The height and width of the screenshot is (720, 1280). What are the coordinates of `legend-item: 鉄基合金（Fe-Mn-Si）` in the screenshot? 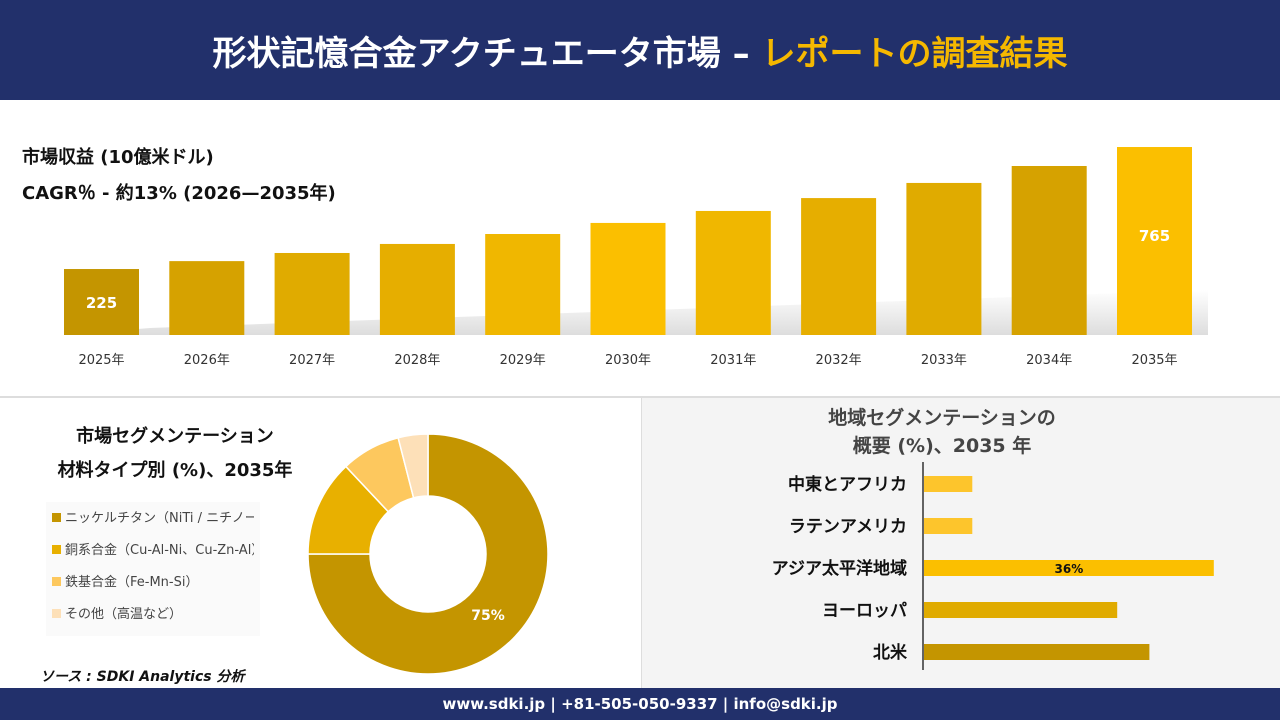 It's located at (153, 588).